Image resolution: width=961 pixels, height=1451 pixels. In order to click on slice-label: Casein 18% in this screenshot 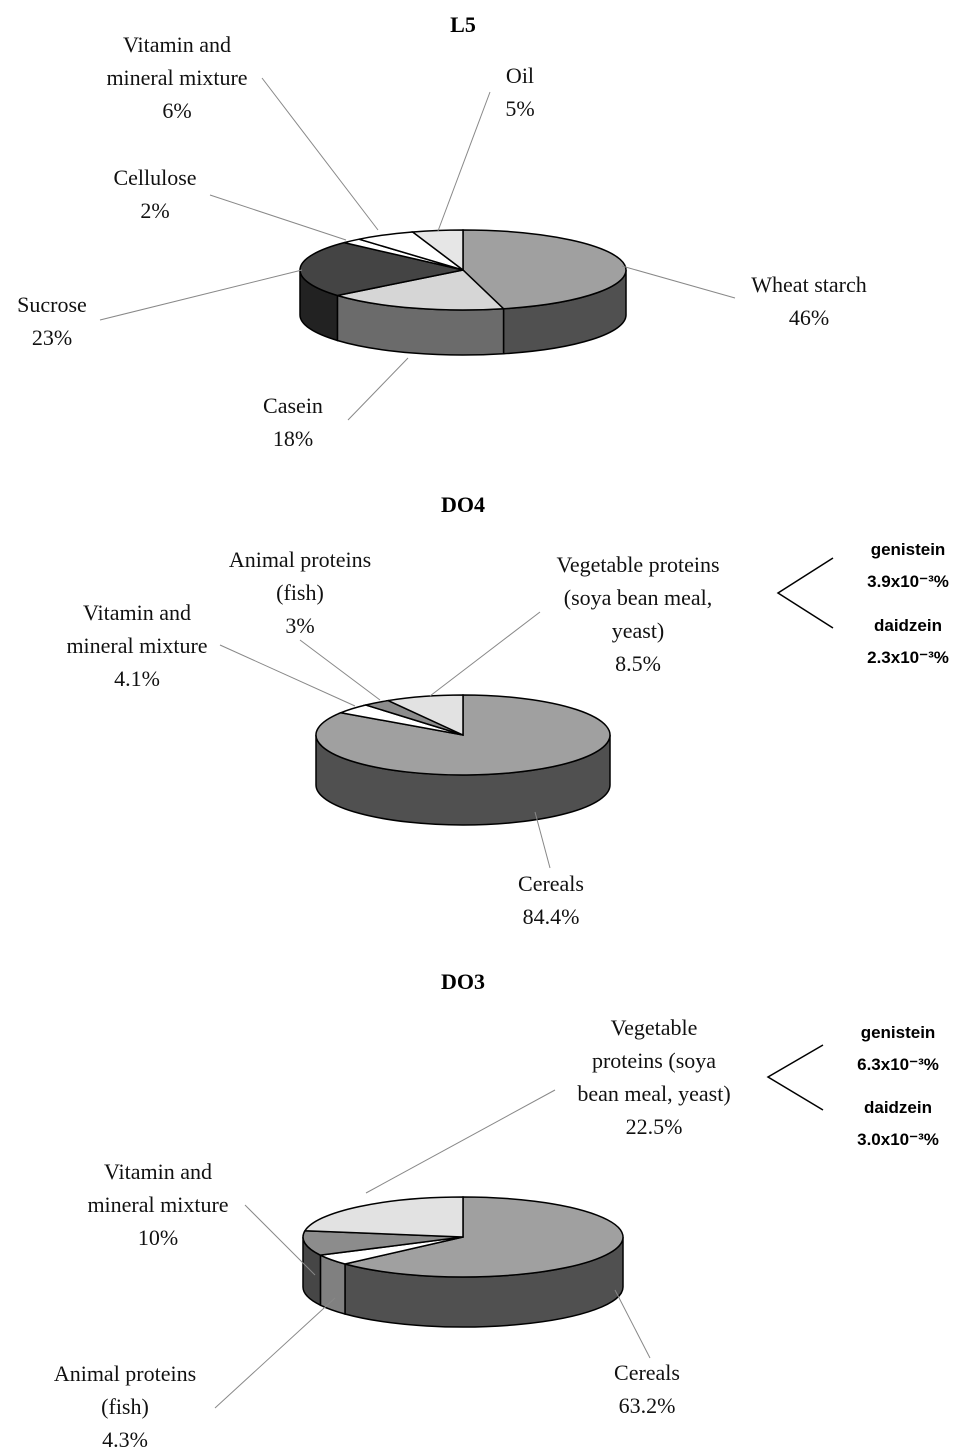, I will do `click(293, 422)`.